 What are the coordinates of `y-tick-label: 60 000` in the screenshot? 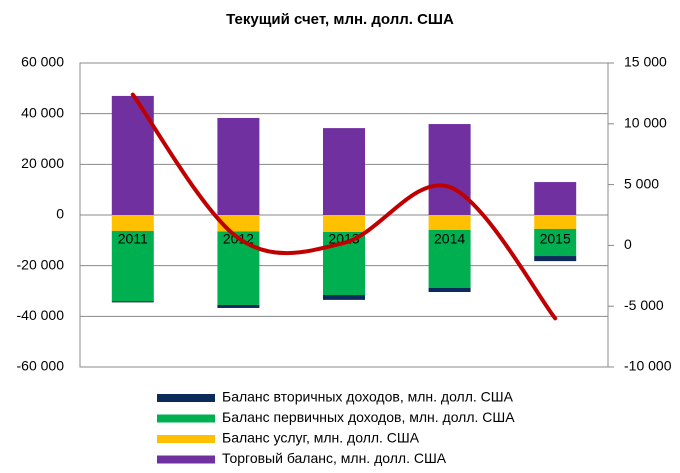 It's located at (42, 62).